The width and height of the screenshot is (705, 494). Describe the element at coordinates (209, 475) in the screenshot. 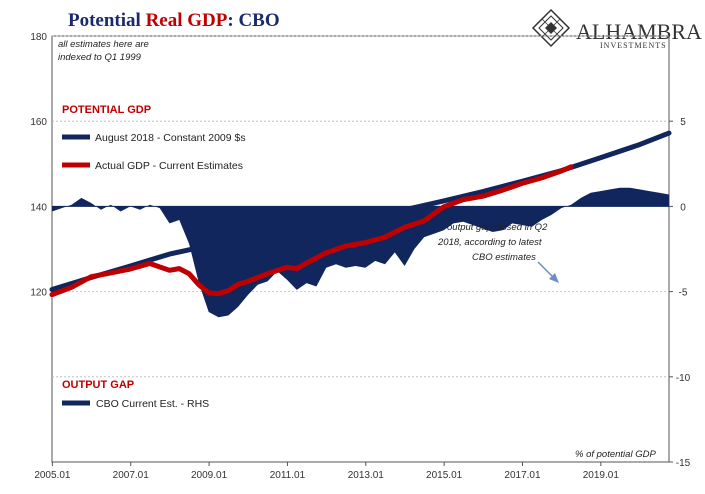

I see `x-tick-label: 2009.01` at that location.